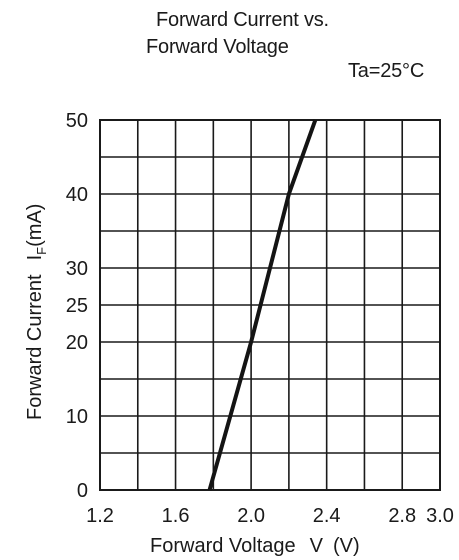 Image resolution: width=459 pixels, height=560 pixels. What do you see at coordinates (100, 516) in the screenshot?
I see `x-tick-label: 1.2` at bounding box center [100, 516].